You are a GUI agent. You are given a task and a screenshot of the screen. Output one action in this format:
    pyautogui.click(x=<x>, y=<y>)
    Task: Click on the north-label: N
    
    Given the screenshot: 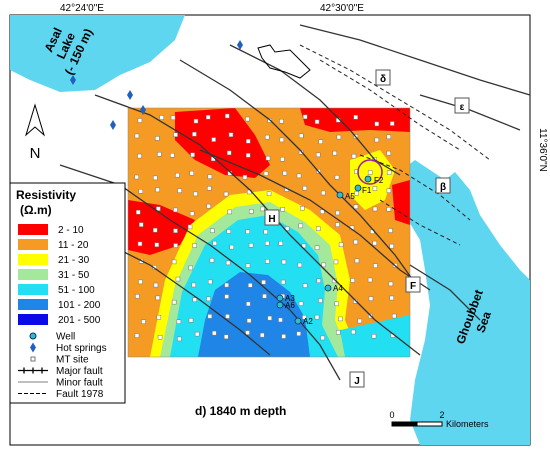 What is the action you would take?
    pyautogui.click(x=35, y=153)
    